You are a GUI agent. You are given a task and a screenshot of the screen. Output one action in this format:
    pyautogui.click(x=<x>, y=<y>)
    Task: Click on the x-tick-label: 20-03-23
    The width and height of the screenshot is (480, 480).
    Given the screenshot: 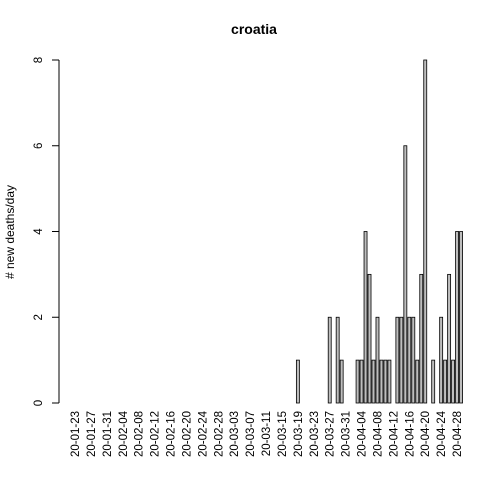 What is the action you would take?
    pyautogui.click(x=315, y=434)
    